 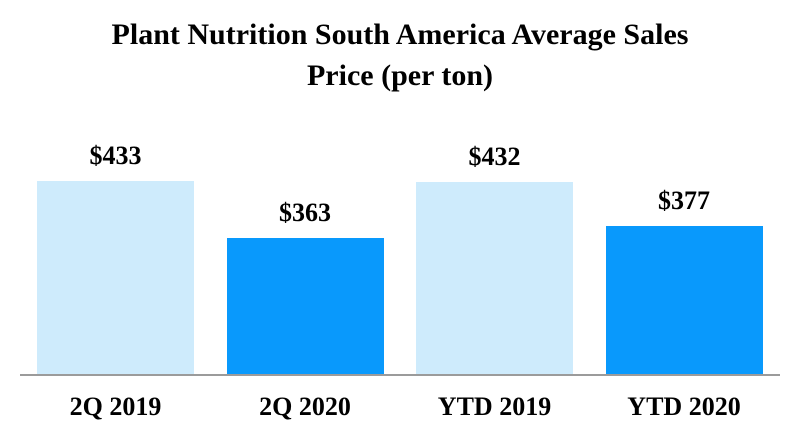 I want to click on bar-2q-2019, so click(x=115, y=277).